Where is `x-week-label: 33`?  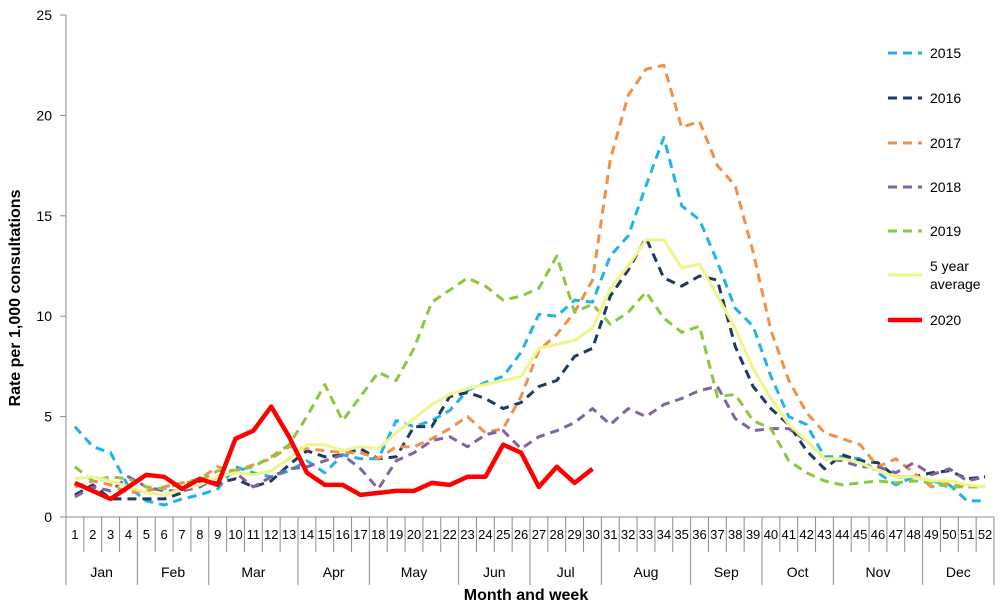
x-week-label: 33 is located at coordinates (646, 534).